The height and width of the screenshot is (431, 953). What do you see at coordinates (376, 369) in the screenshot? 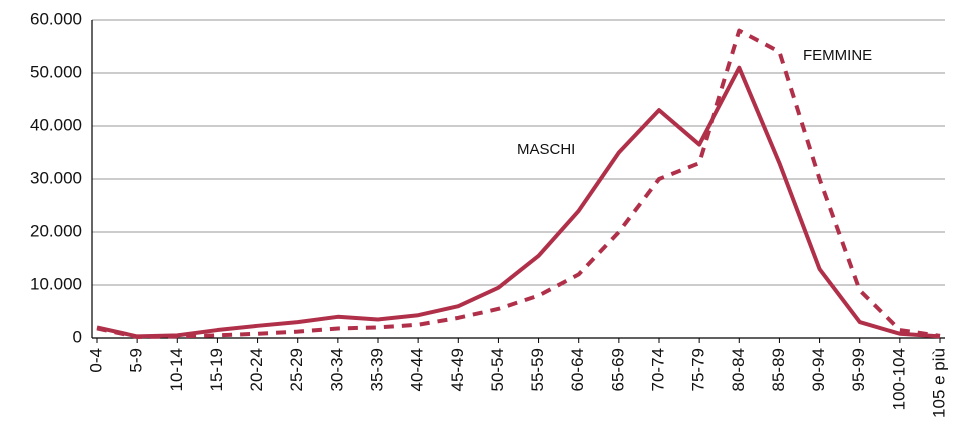
I see `x-tick-label: 35-39` at bounding box center [376, 369].